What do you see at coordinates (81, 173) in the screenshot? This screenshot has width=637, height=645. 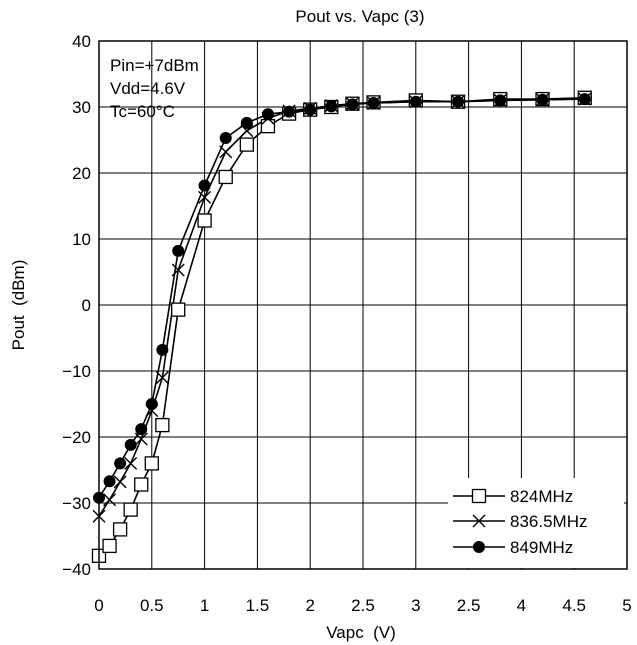 I see `y-tick-label: 20` at bounding box center [81, 173].